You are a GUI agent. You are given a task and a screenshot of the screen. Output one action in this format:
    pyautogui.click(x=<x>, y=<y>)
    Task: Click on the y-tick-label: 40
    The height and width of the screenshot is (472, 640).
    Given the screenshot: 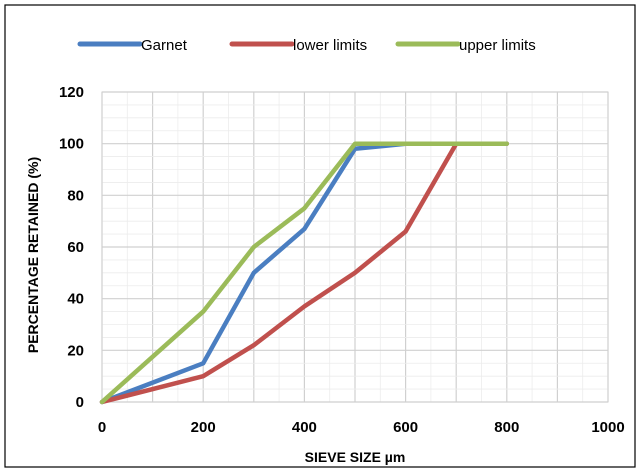 What is the action you would take?
    pyautogui.click(x=75, y=299)
    